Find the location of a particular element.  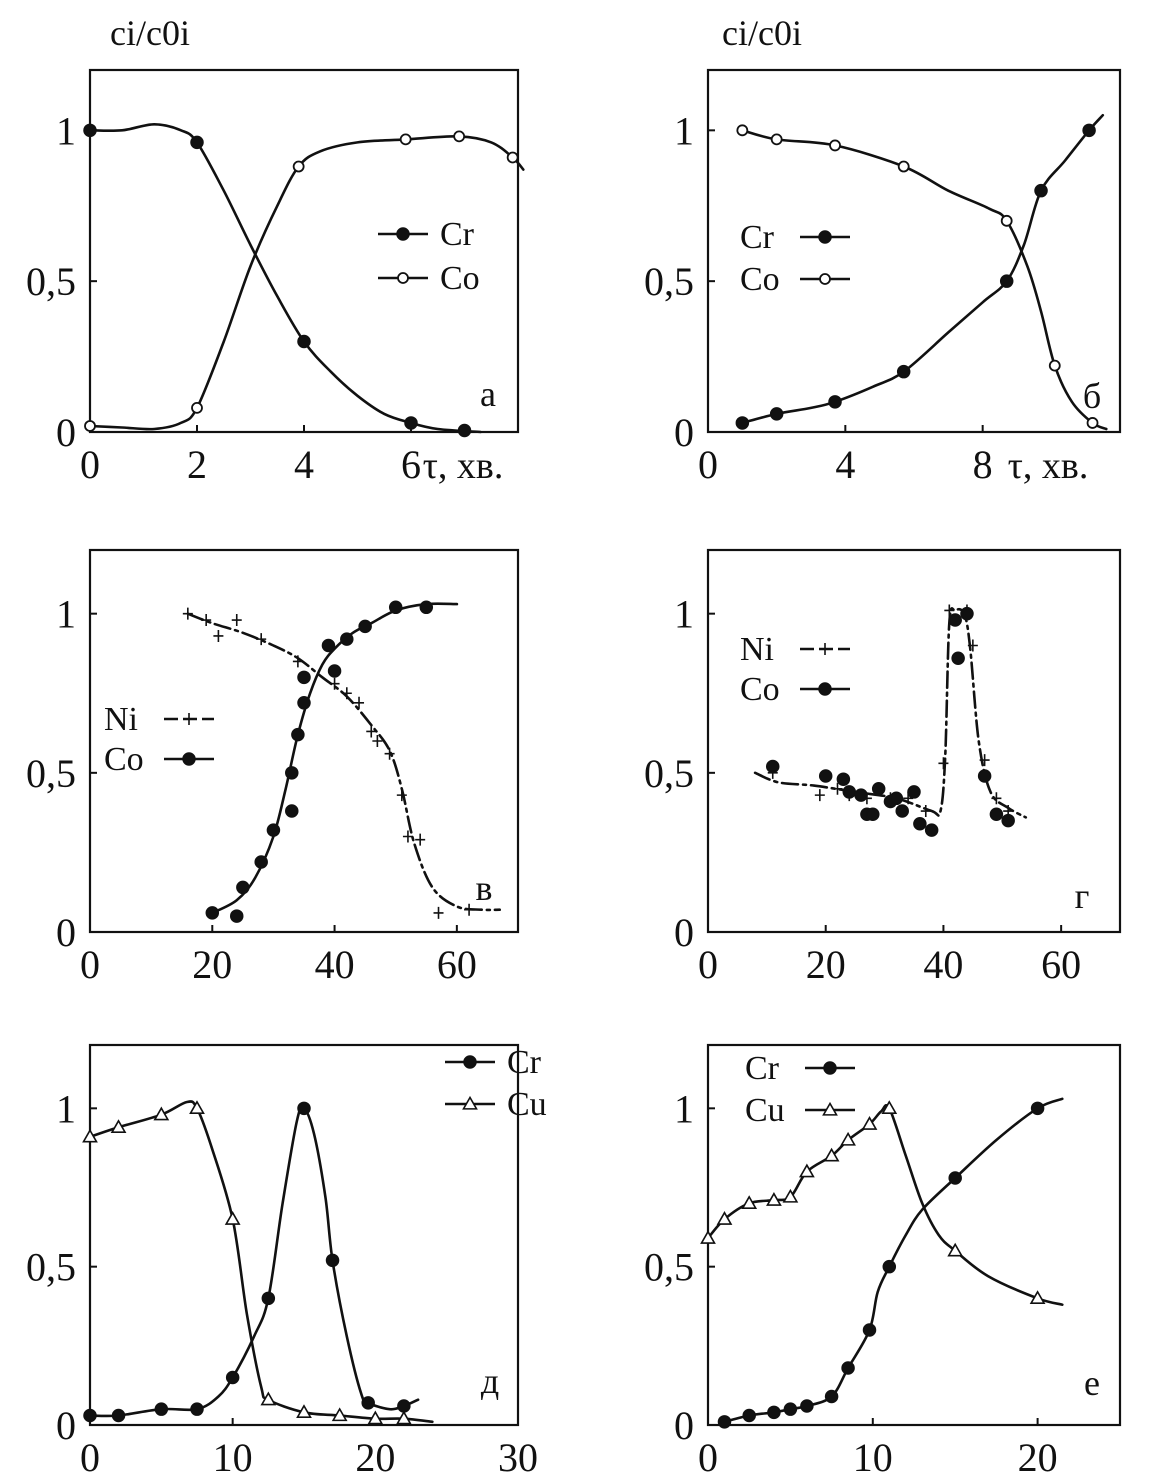

legend-item-cr: Cr is located at coordinates (795, 237).